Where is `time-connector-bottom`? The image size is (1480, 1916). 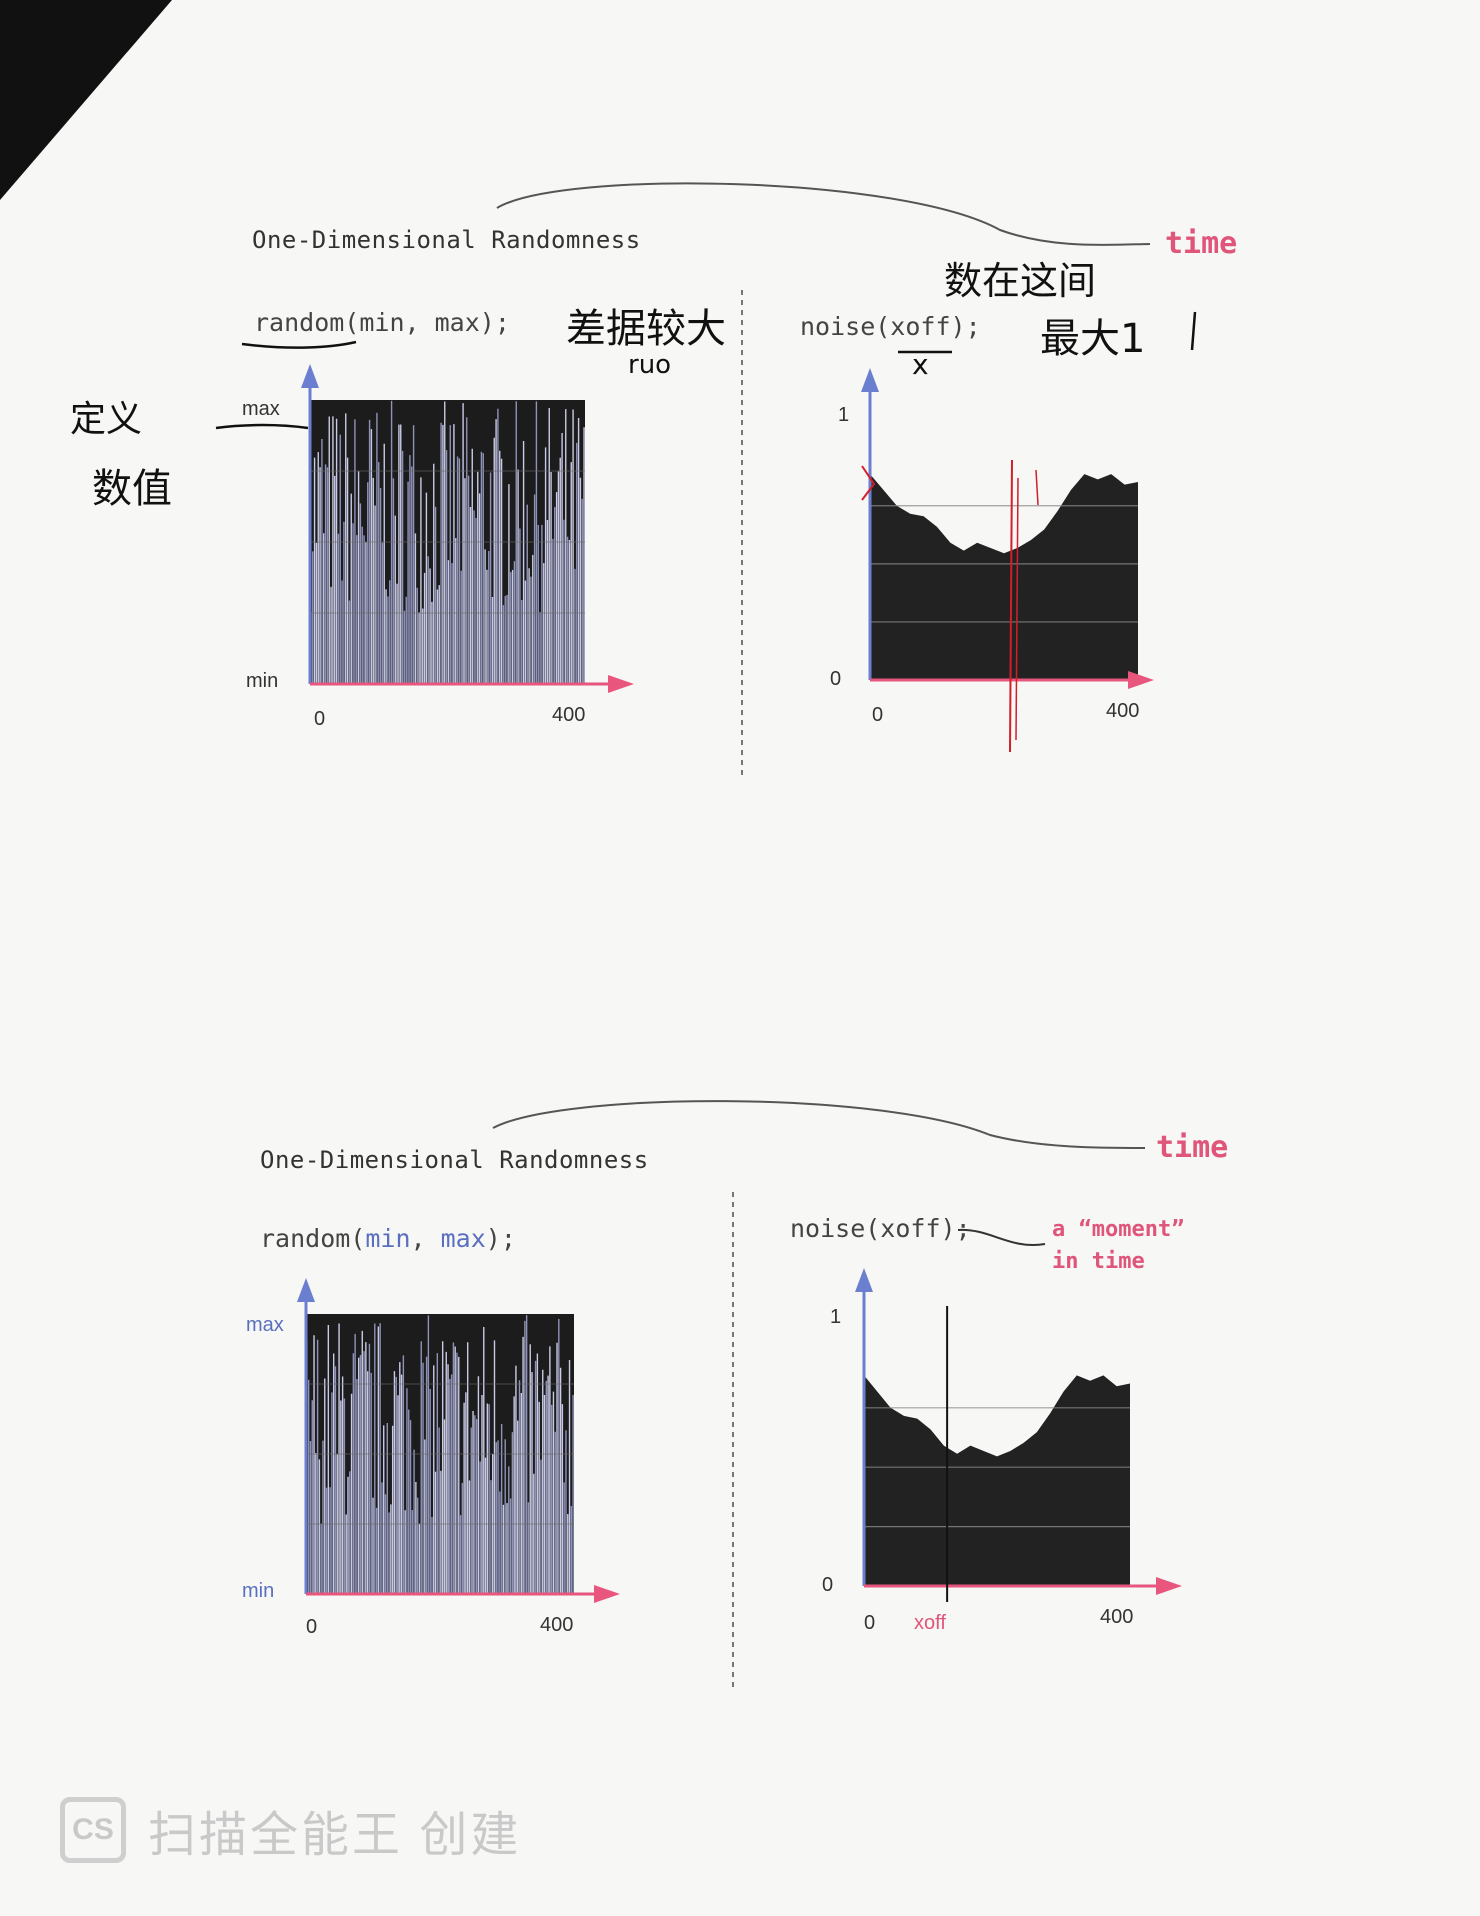
time-connector-bottom is located at coordinates (819, 1124).